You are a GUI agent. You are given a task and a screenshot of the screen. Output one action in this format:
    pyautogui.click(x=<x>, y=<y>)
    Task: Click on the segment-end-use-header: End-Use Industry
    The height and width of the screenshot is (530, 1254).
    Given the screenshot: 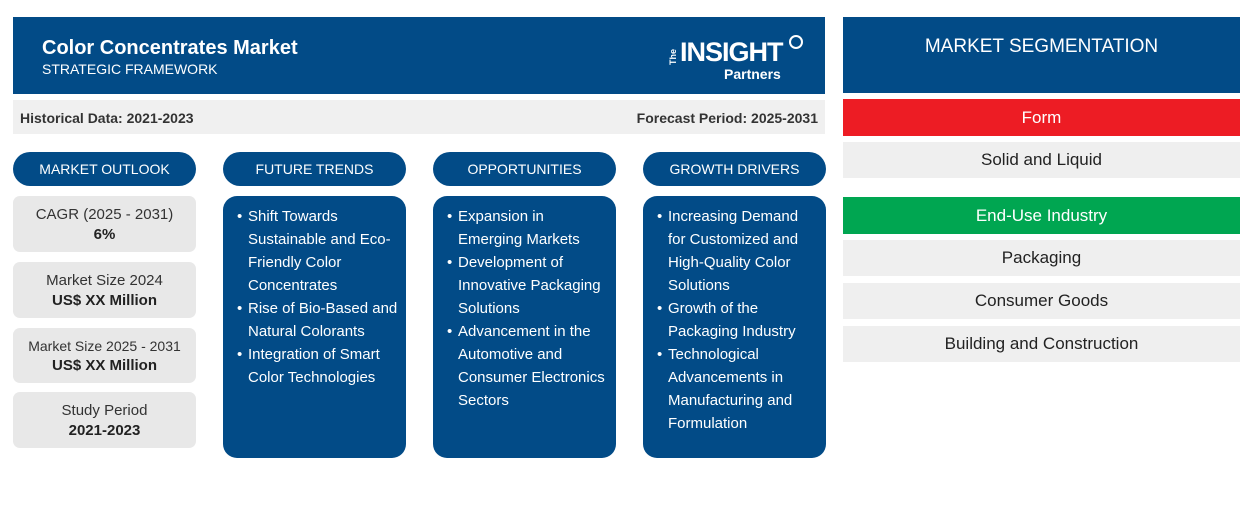 What is the action you would take?
    pyautogui.click(x=1041, y=215)
    